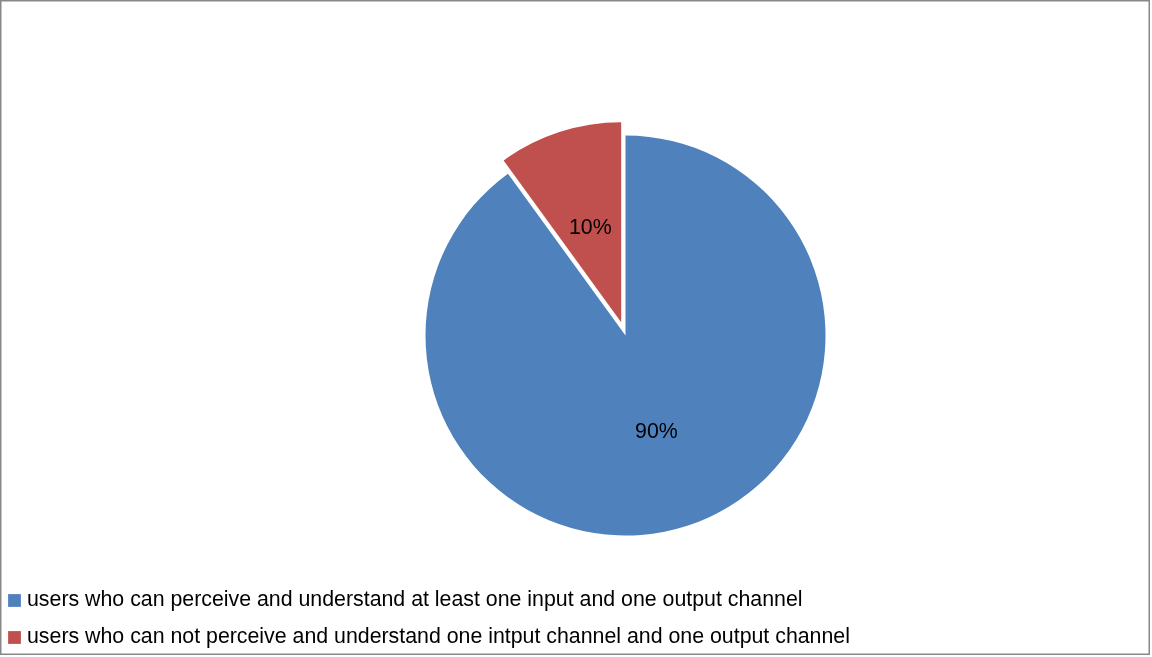 This screenshot has height=657, width=1152. Describe the element at coordinates (590, 227) in the screenshot. I see `data-label: 10%` at that location.